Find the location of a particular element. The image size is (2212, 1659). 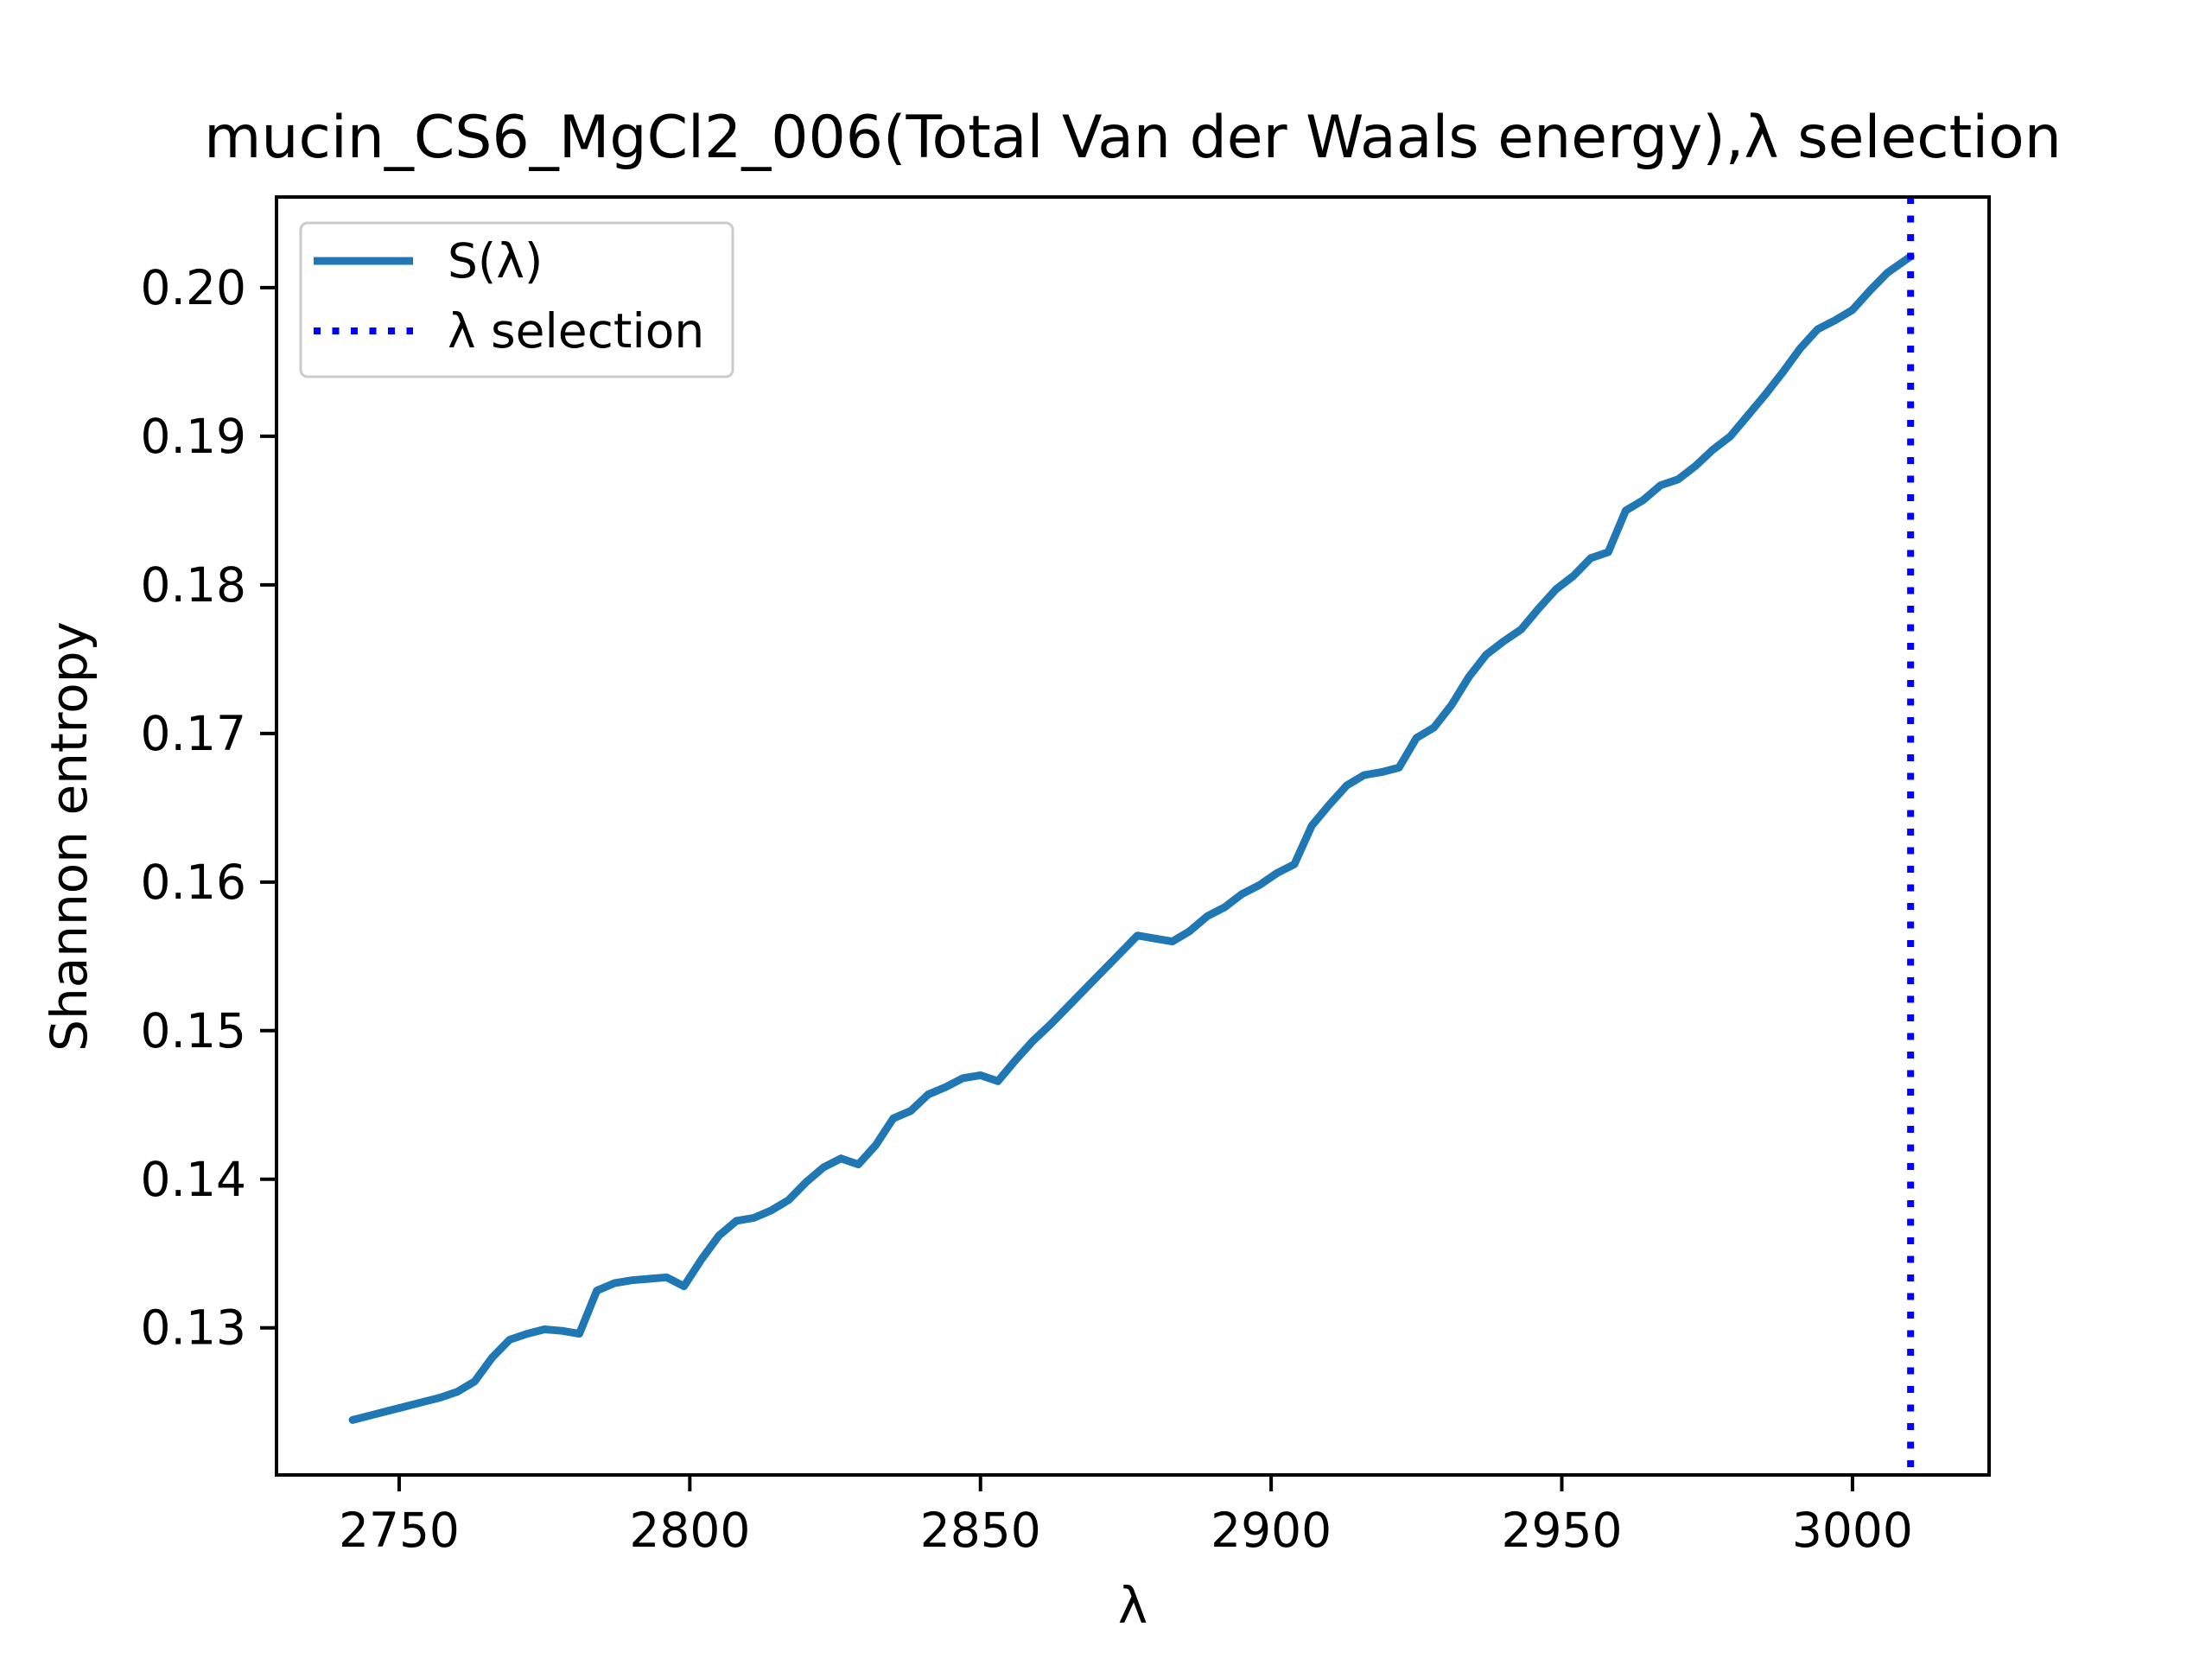

x-tick-label: 2950 is located at coordinates (1562, 1530).